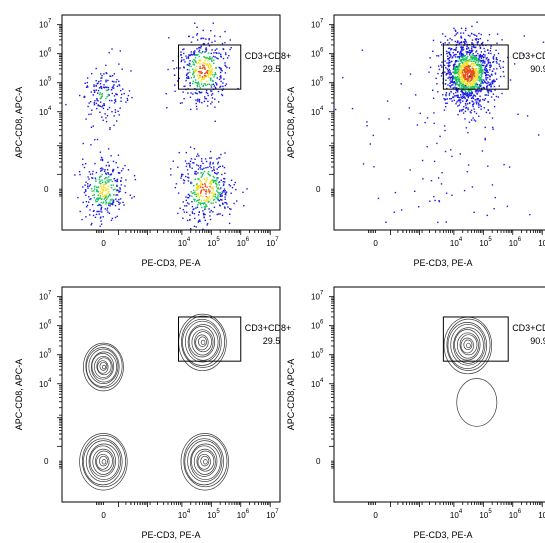  What do you see at coordinates (211, 515) in the screenshot?
I see `x-tick-label: 10` at bounding box center [211, 515].